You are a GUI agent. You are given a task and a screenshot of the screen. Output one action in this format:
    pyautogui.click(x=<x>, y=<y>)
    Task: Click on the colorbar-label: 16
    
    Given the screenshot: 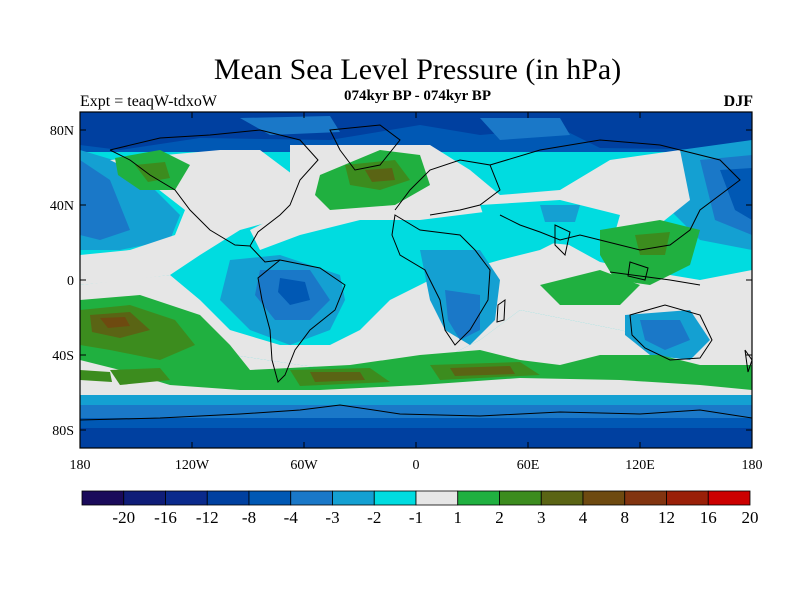 What is the action you would take?
    pyautogui.click(x=708, y=517)
    